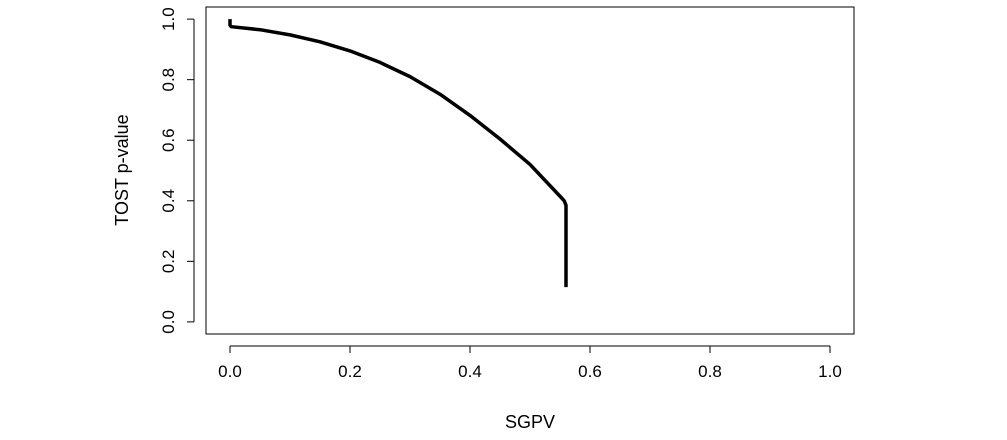 The image size is (1007, 440). Describe the element at coordinates (168, 322) in the screenshot. I see `y-tick-label: 0.0` at that location.